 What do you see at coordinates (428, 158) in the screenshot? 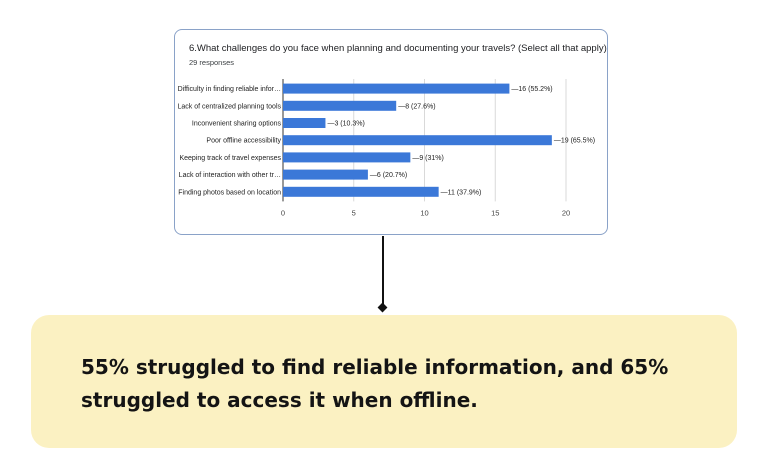
I see `data-label: —9 (31%)` at bounding box center [428, 158].